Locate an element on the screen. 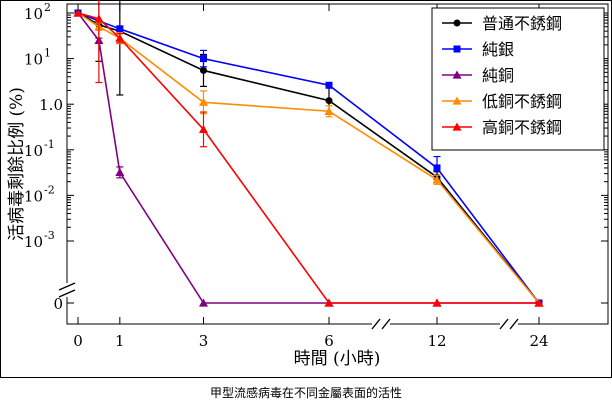  x-tick-label: 1 is located at coordinates (120, 341).